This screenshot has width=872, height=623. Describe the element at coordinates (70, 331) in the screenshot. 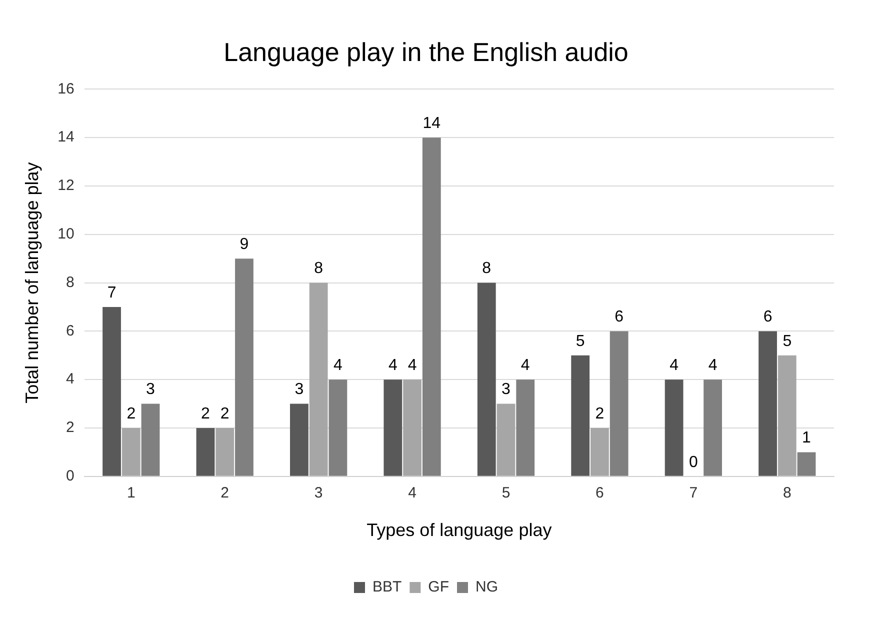

I see `y-tick-label: 6` at that location.